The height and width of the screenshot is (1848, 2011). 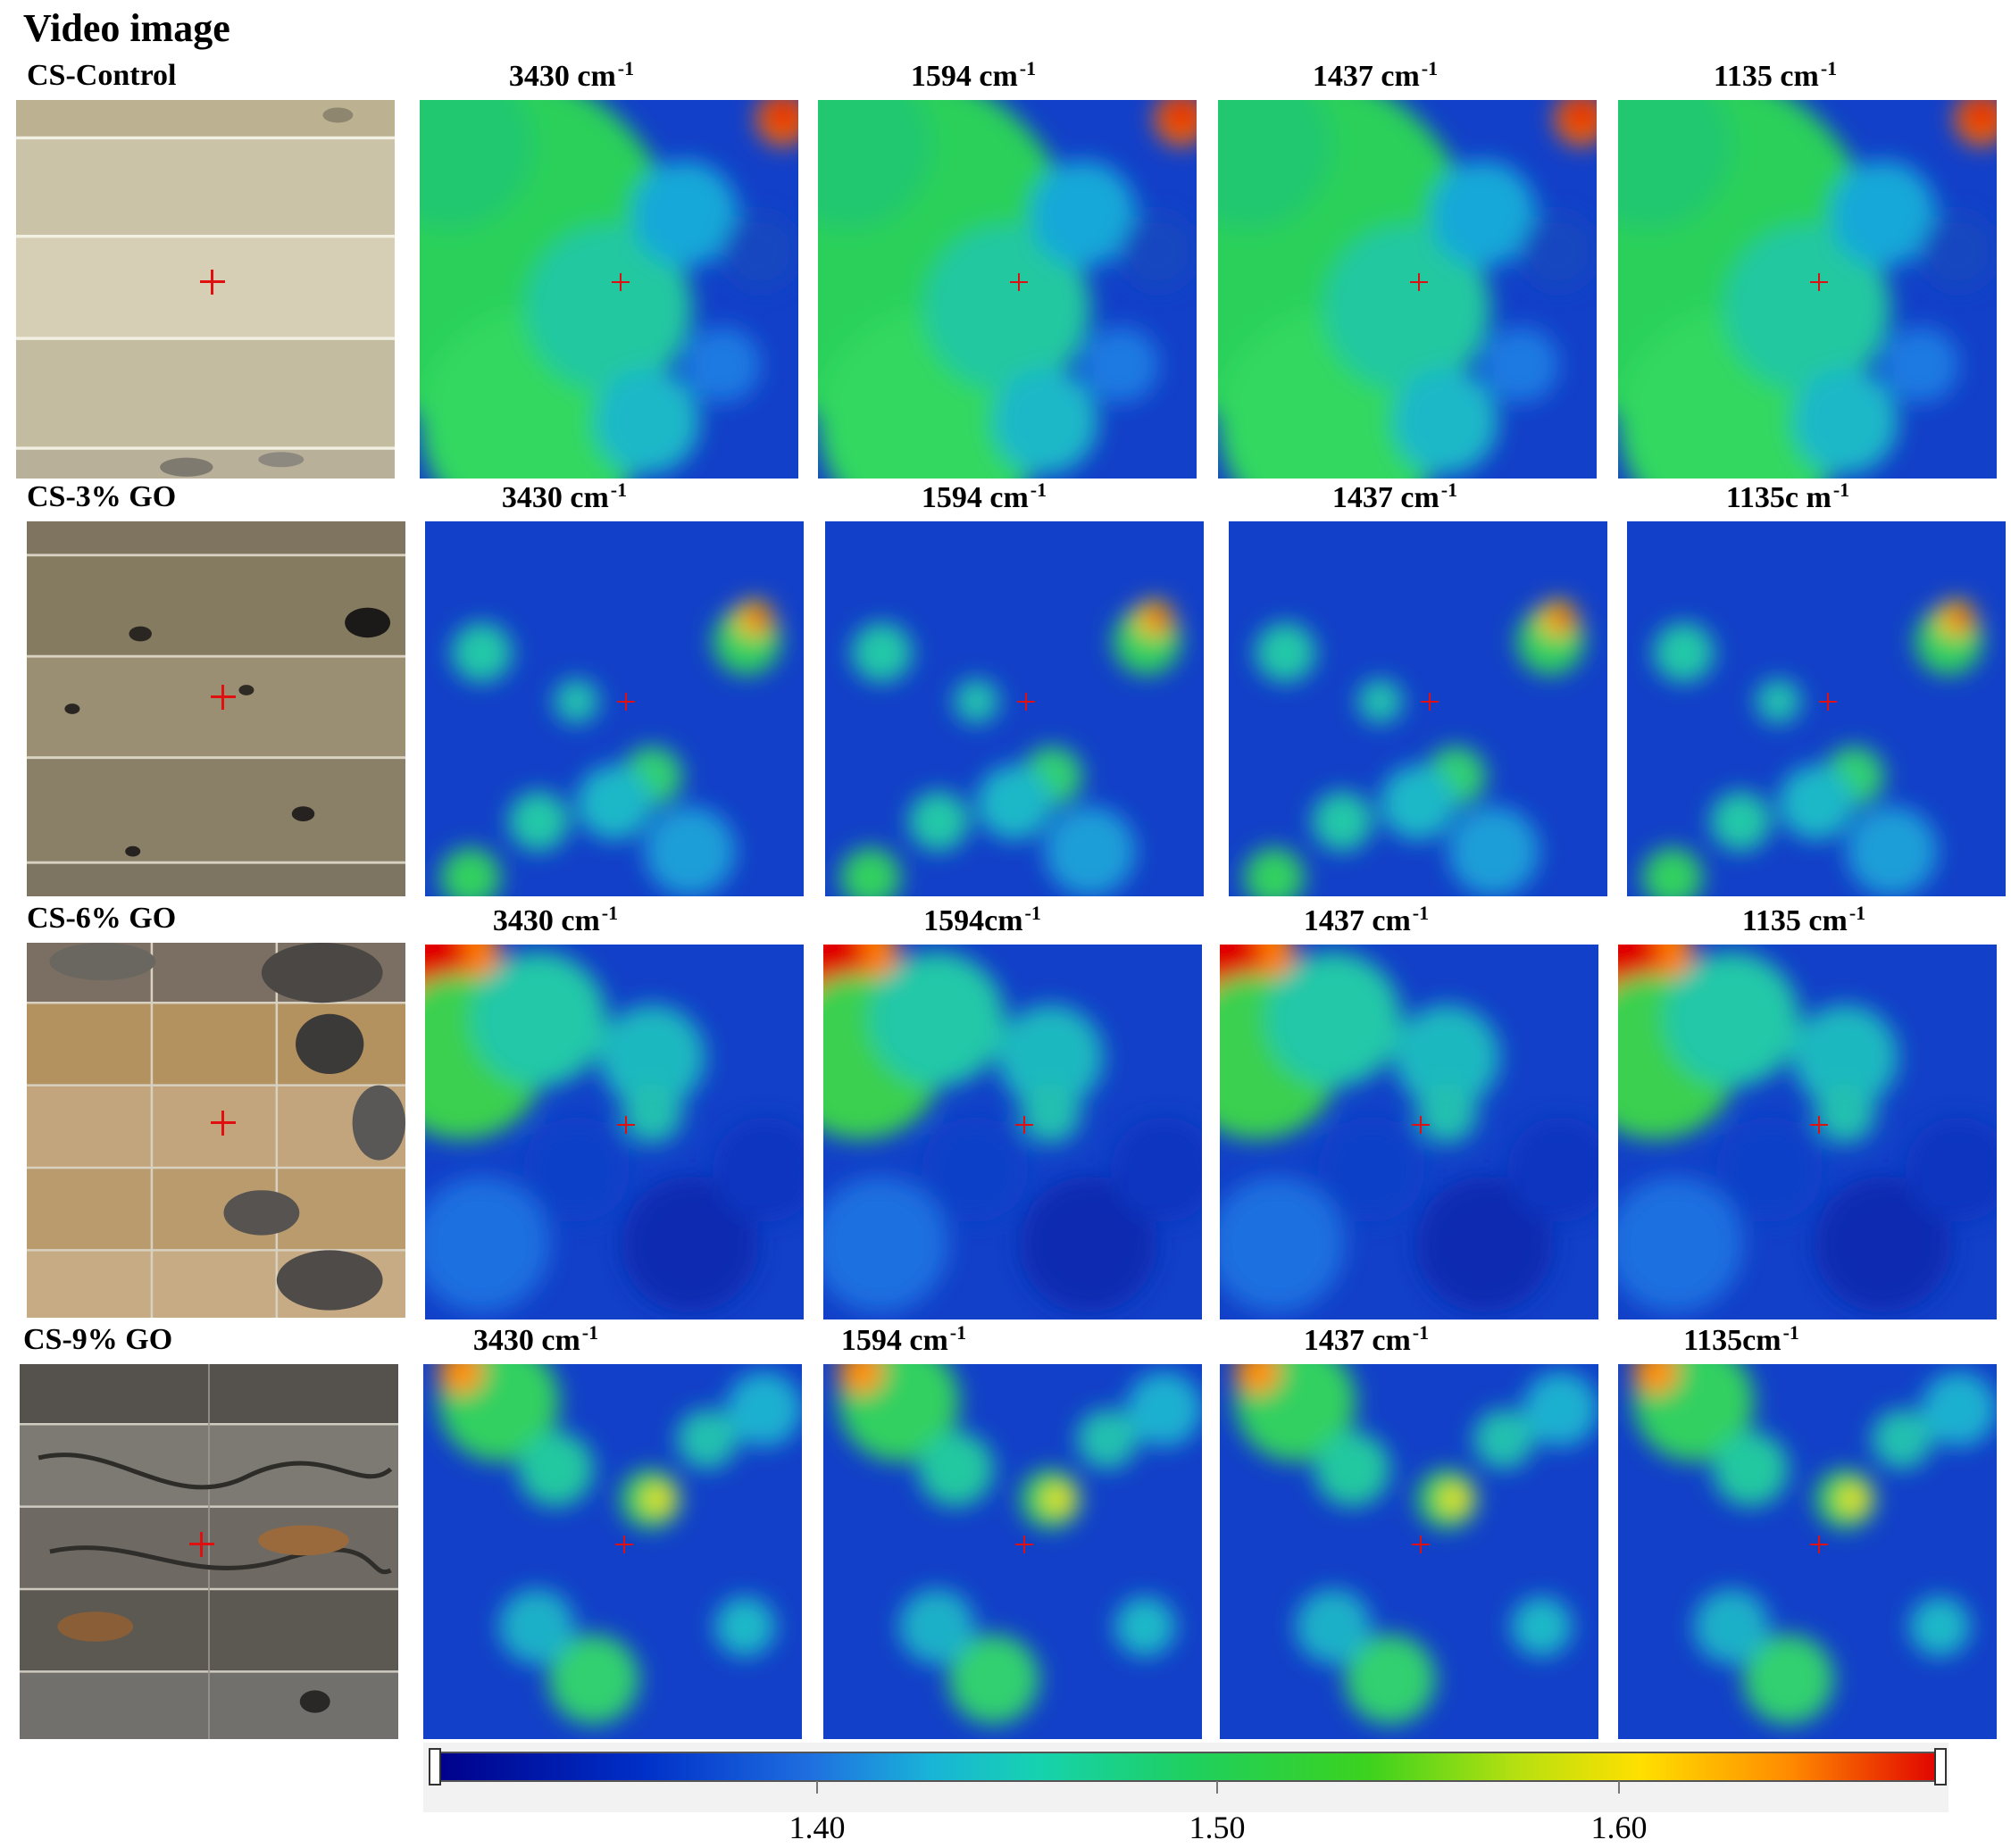 I want to click on figure-heading: Video image, so click(x=126, y=28).